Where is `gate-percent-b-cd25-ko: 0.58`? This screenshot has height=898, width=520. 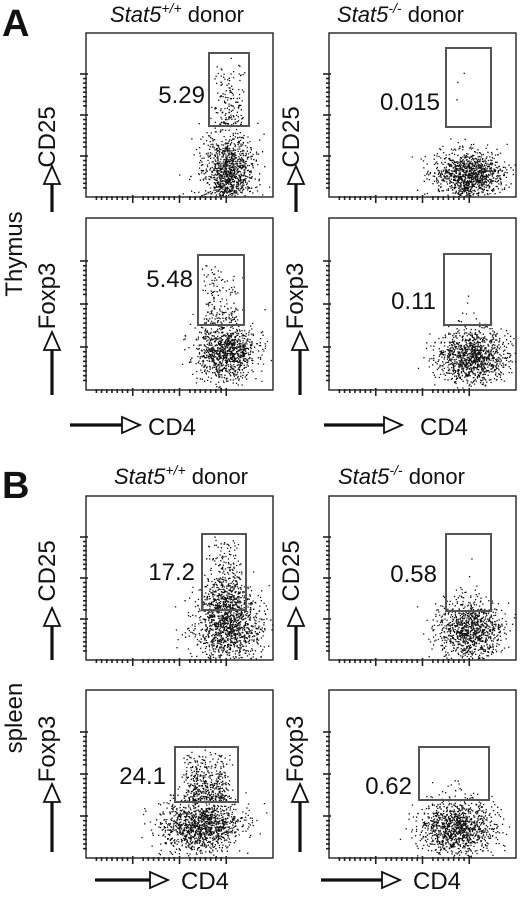
gate-percent-b-cd25-ko: 0.58 is located at coordinates (413, 574).